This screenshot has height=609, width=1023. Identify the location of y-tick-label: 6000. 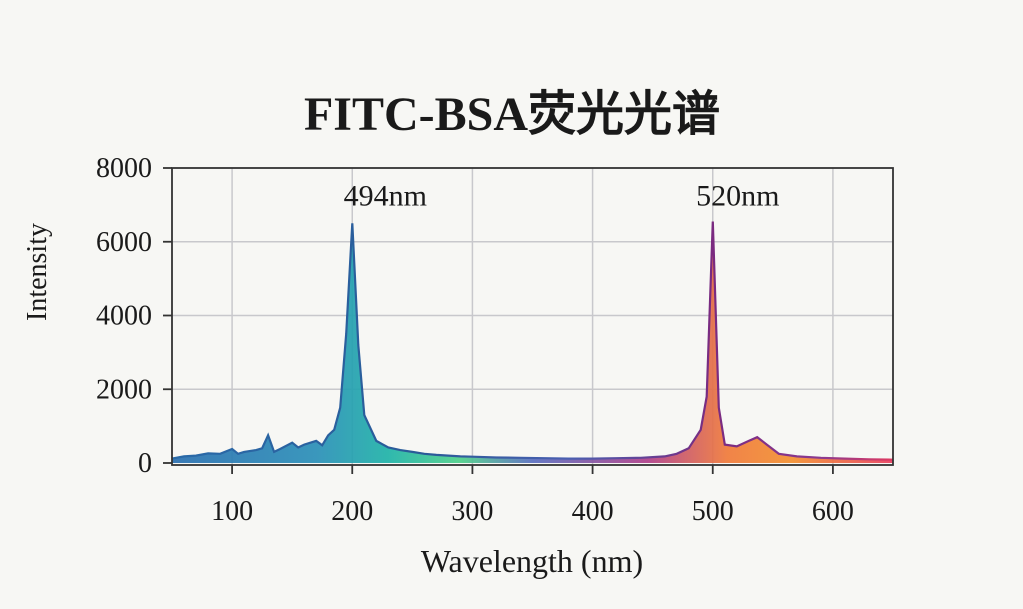
(124, 242).